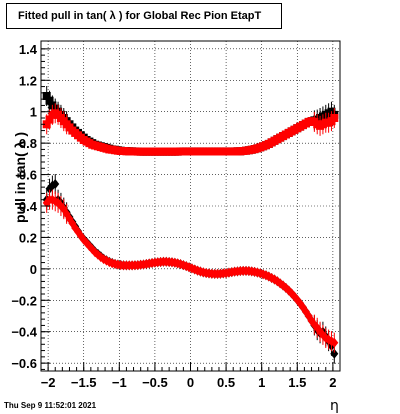  What do you see at coordinates (24, 332) in the screenshot?
I see `y-tick-label: −0.4` at bounding box center [24, 332].